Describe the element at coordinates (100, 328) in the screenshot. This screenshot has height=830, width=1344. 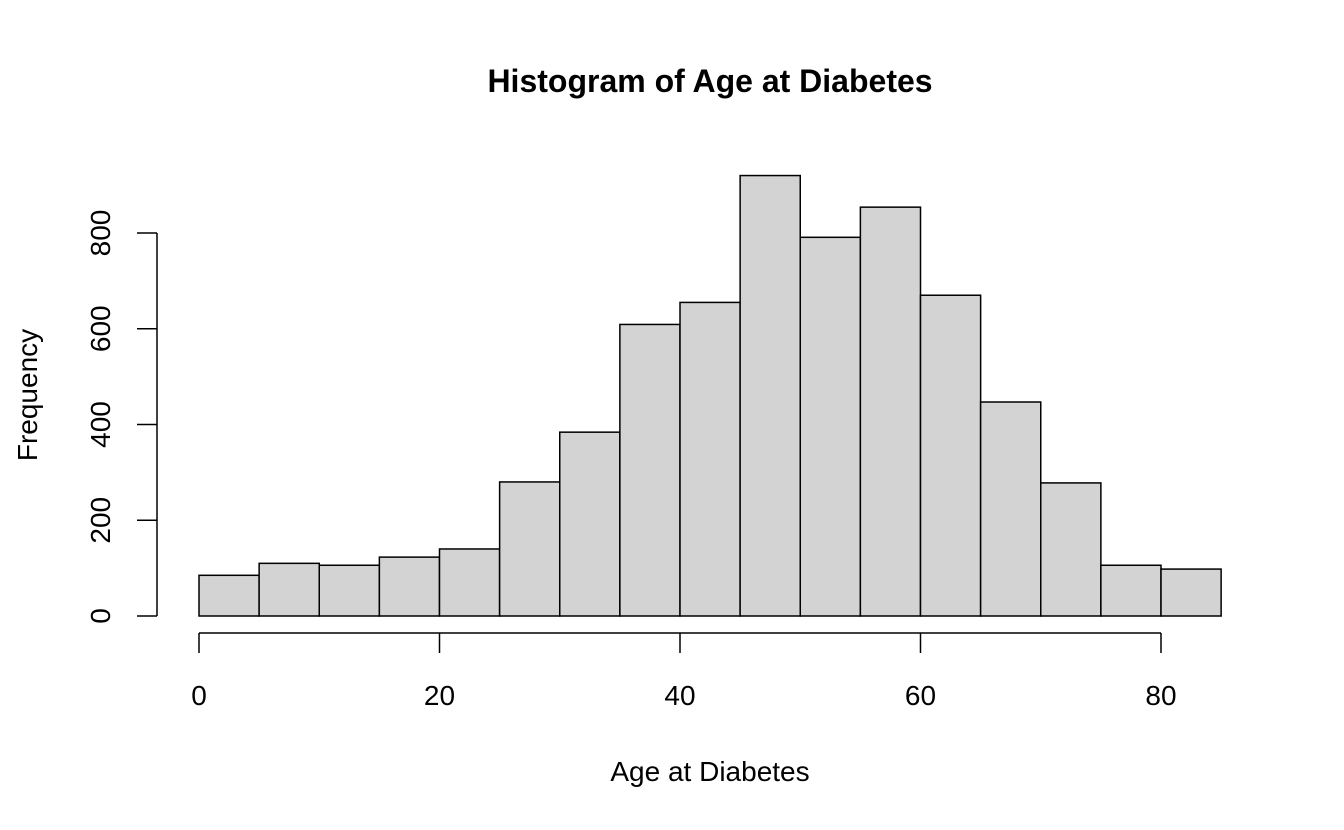
I see `y-tick-label: 600` at that location.